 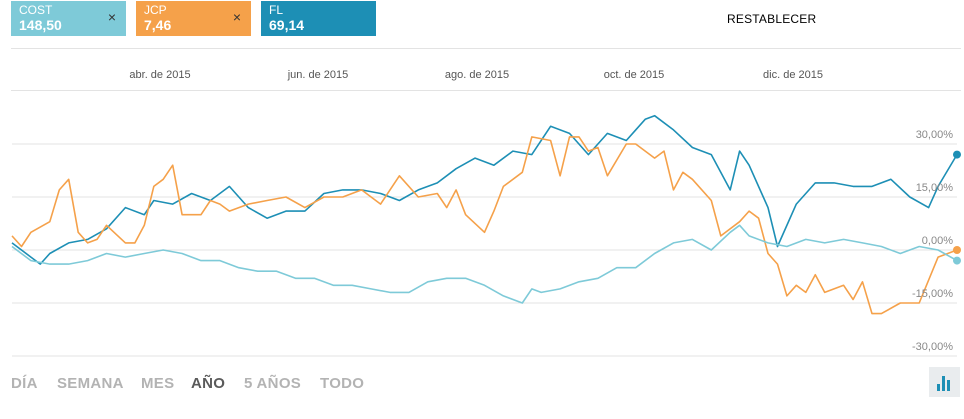 I want to click on x-tick-label: ago. de 2015, so click(x=477, y=75).